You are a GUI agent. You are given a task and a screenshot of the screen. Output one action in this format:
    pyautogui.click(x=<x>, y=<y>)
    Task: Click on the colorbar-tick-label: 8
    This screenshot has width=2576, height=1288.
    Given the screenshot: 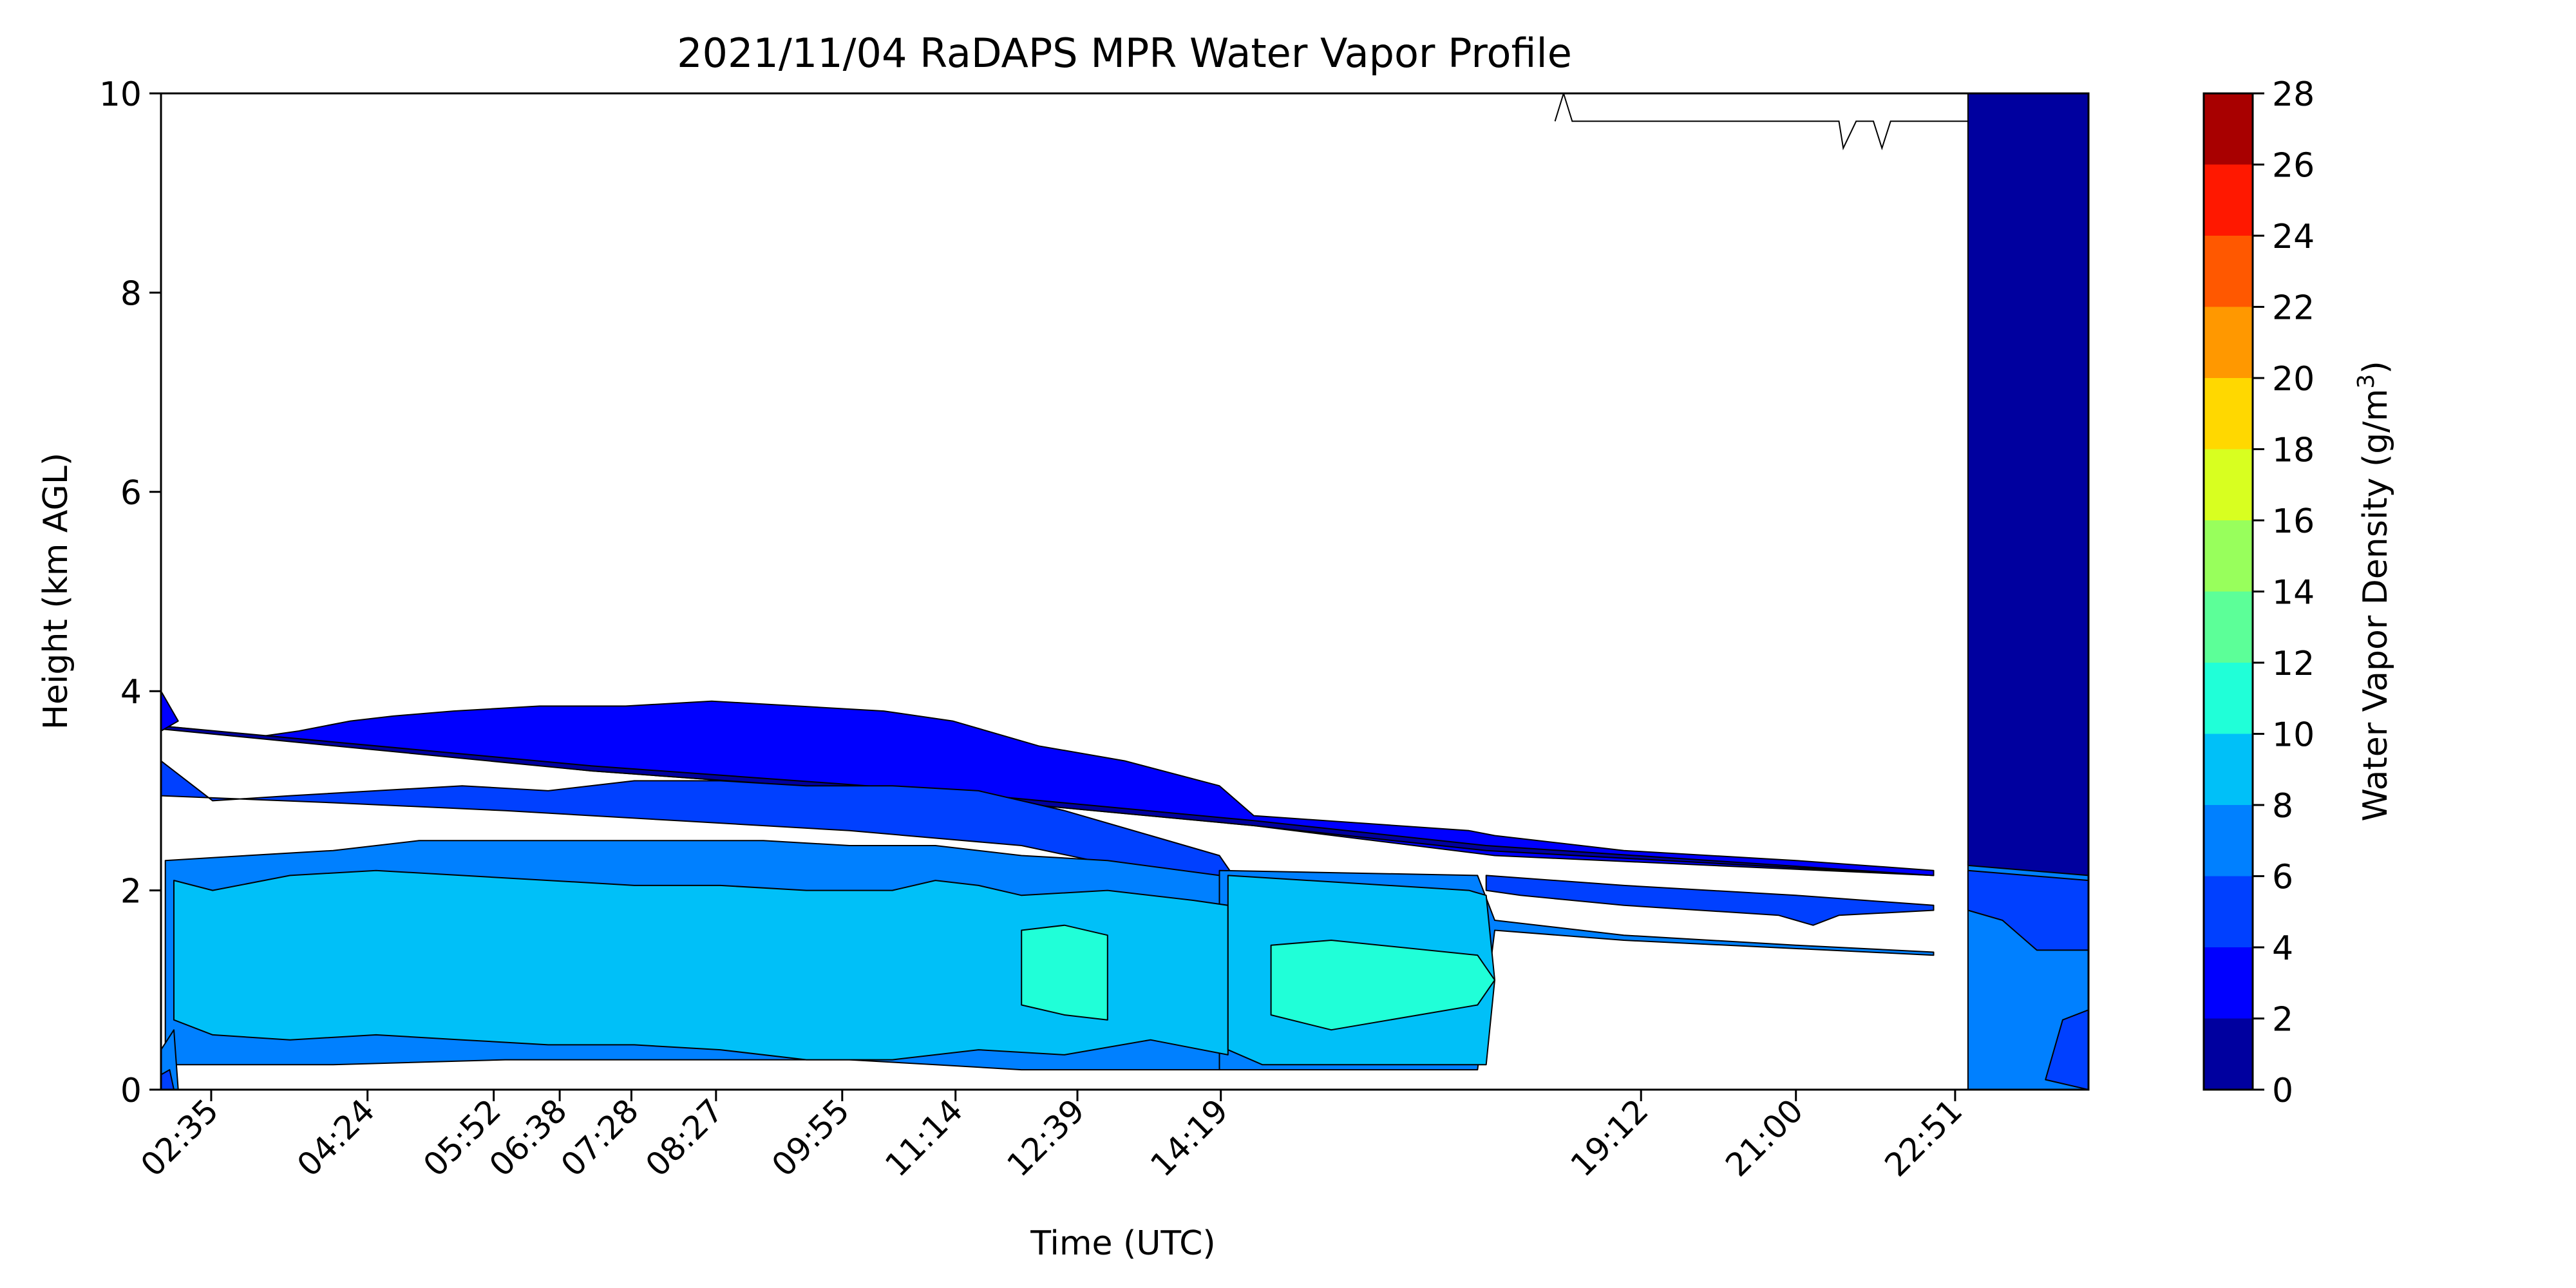 What is the action you would take?
    pyautogui.click(x=2282, y=807)
    